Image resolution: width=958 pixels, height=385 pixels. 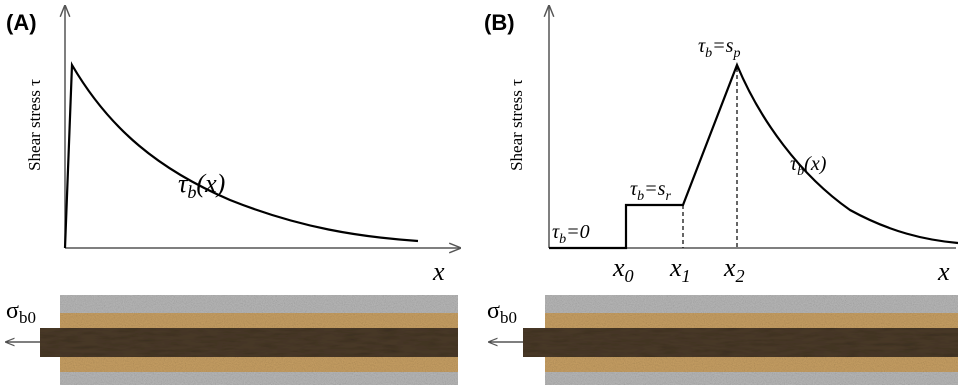 I want to click on zone-label: τb=0, so click(x=571, y=234).